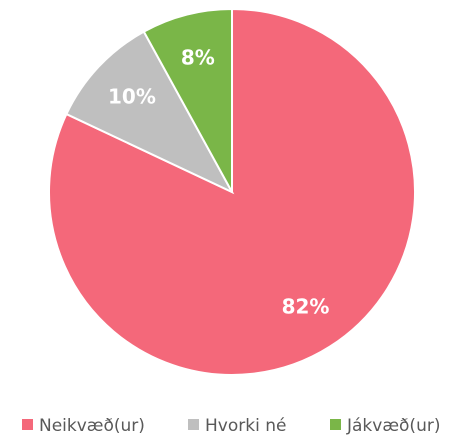 Image resolution: width=472 pixels, height=438 pixels. What do you see at coordinates (92, 426) in the screenshot?
I see `legend-label: Neikvæð(ur)` at bounding box center [92, 426].